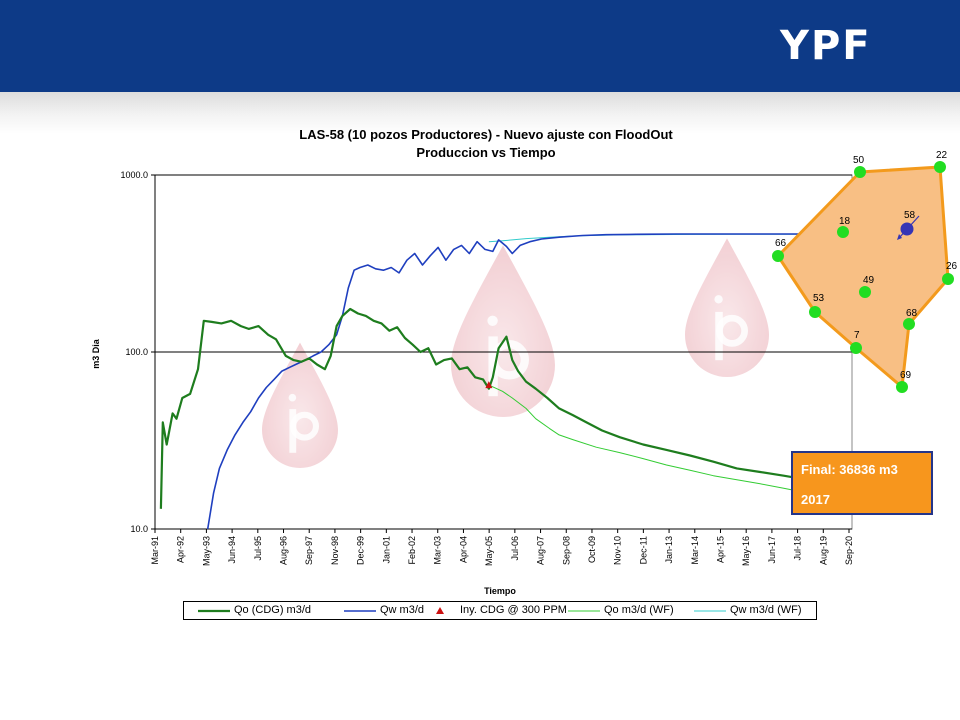 Image resolution: width=960 pixels, height=720 pixels. Describe the element at coordinates (206, 551) in the screenshot. I see `x-tick-label-2: May-93` at that location.